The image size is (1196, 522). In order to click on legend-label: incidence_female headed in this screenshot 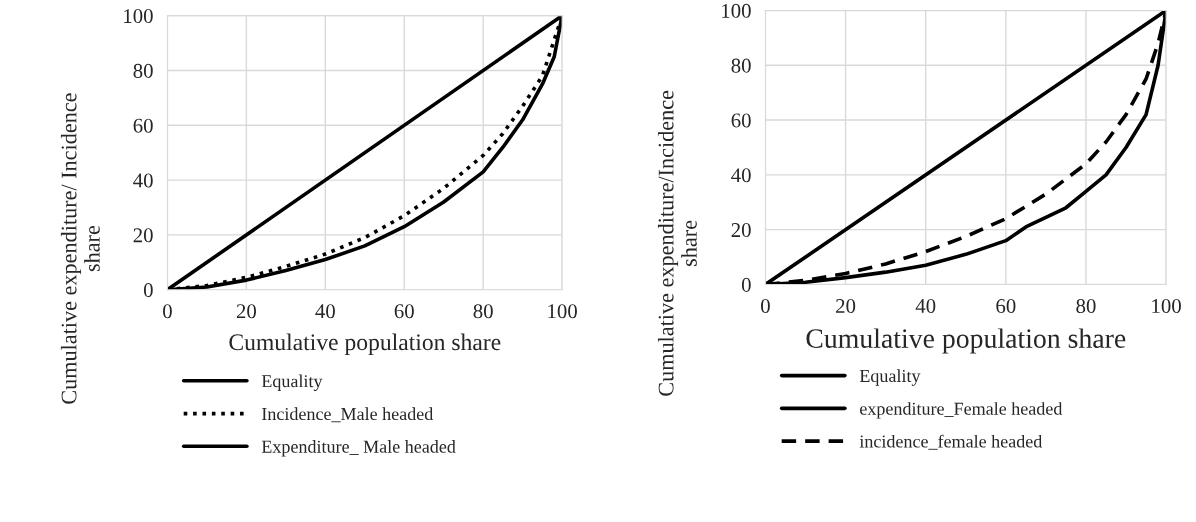, I will do `click(951, 442)`.